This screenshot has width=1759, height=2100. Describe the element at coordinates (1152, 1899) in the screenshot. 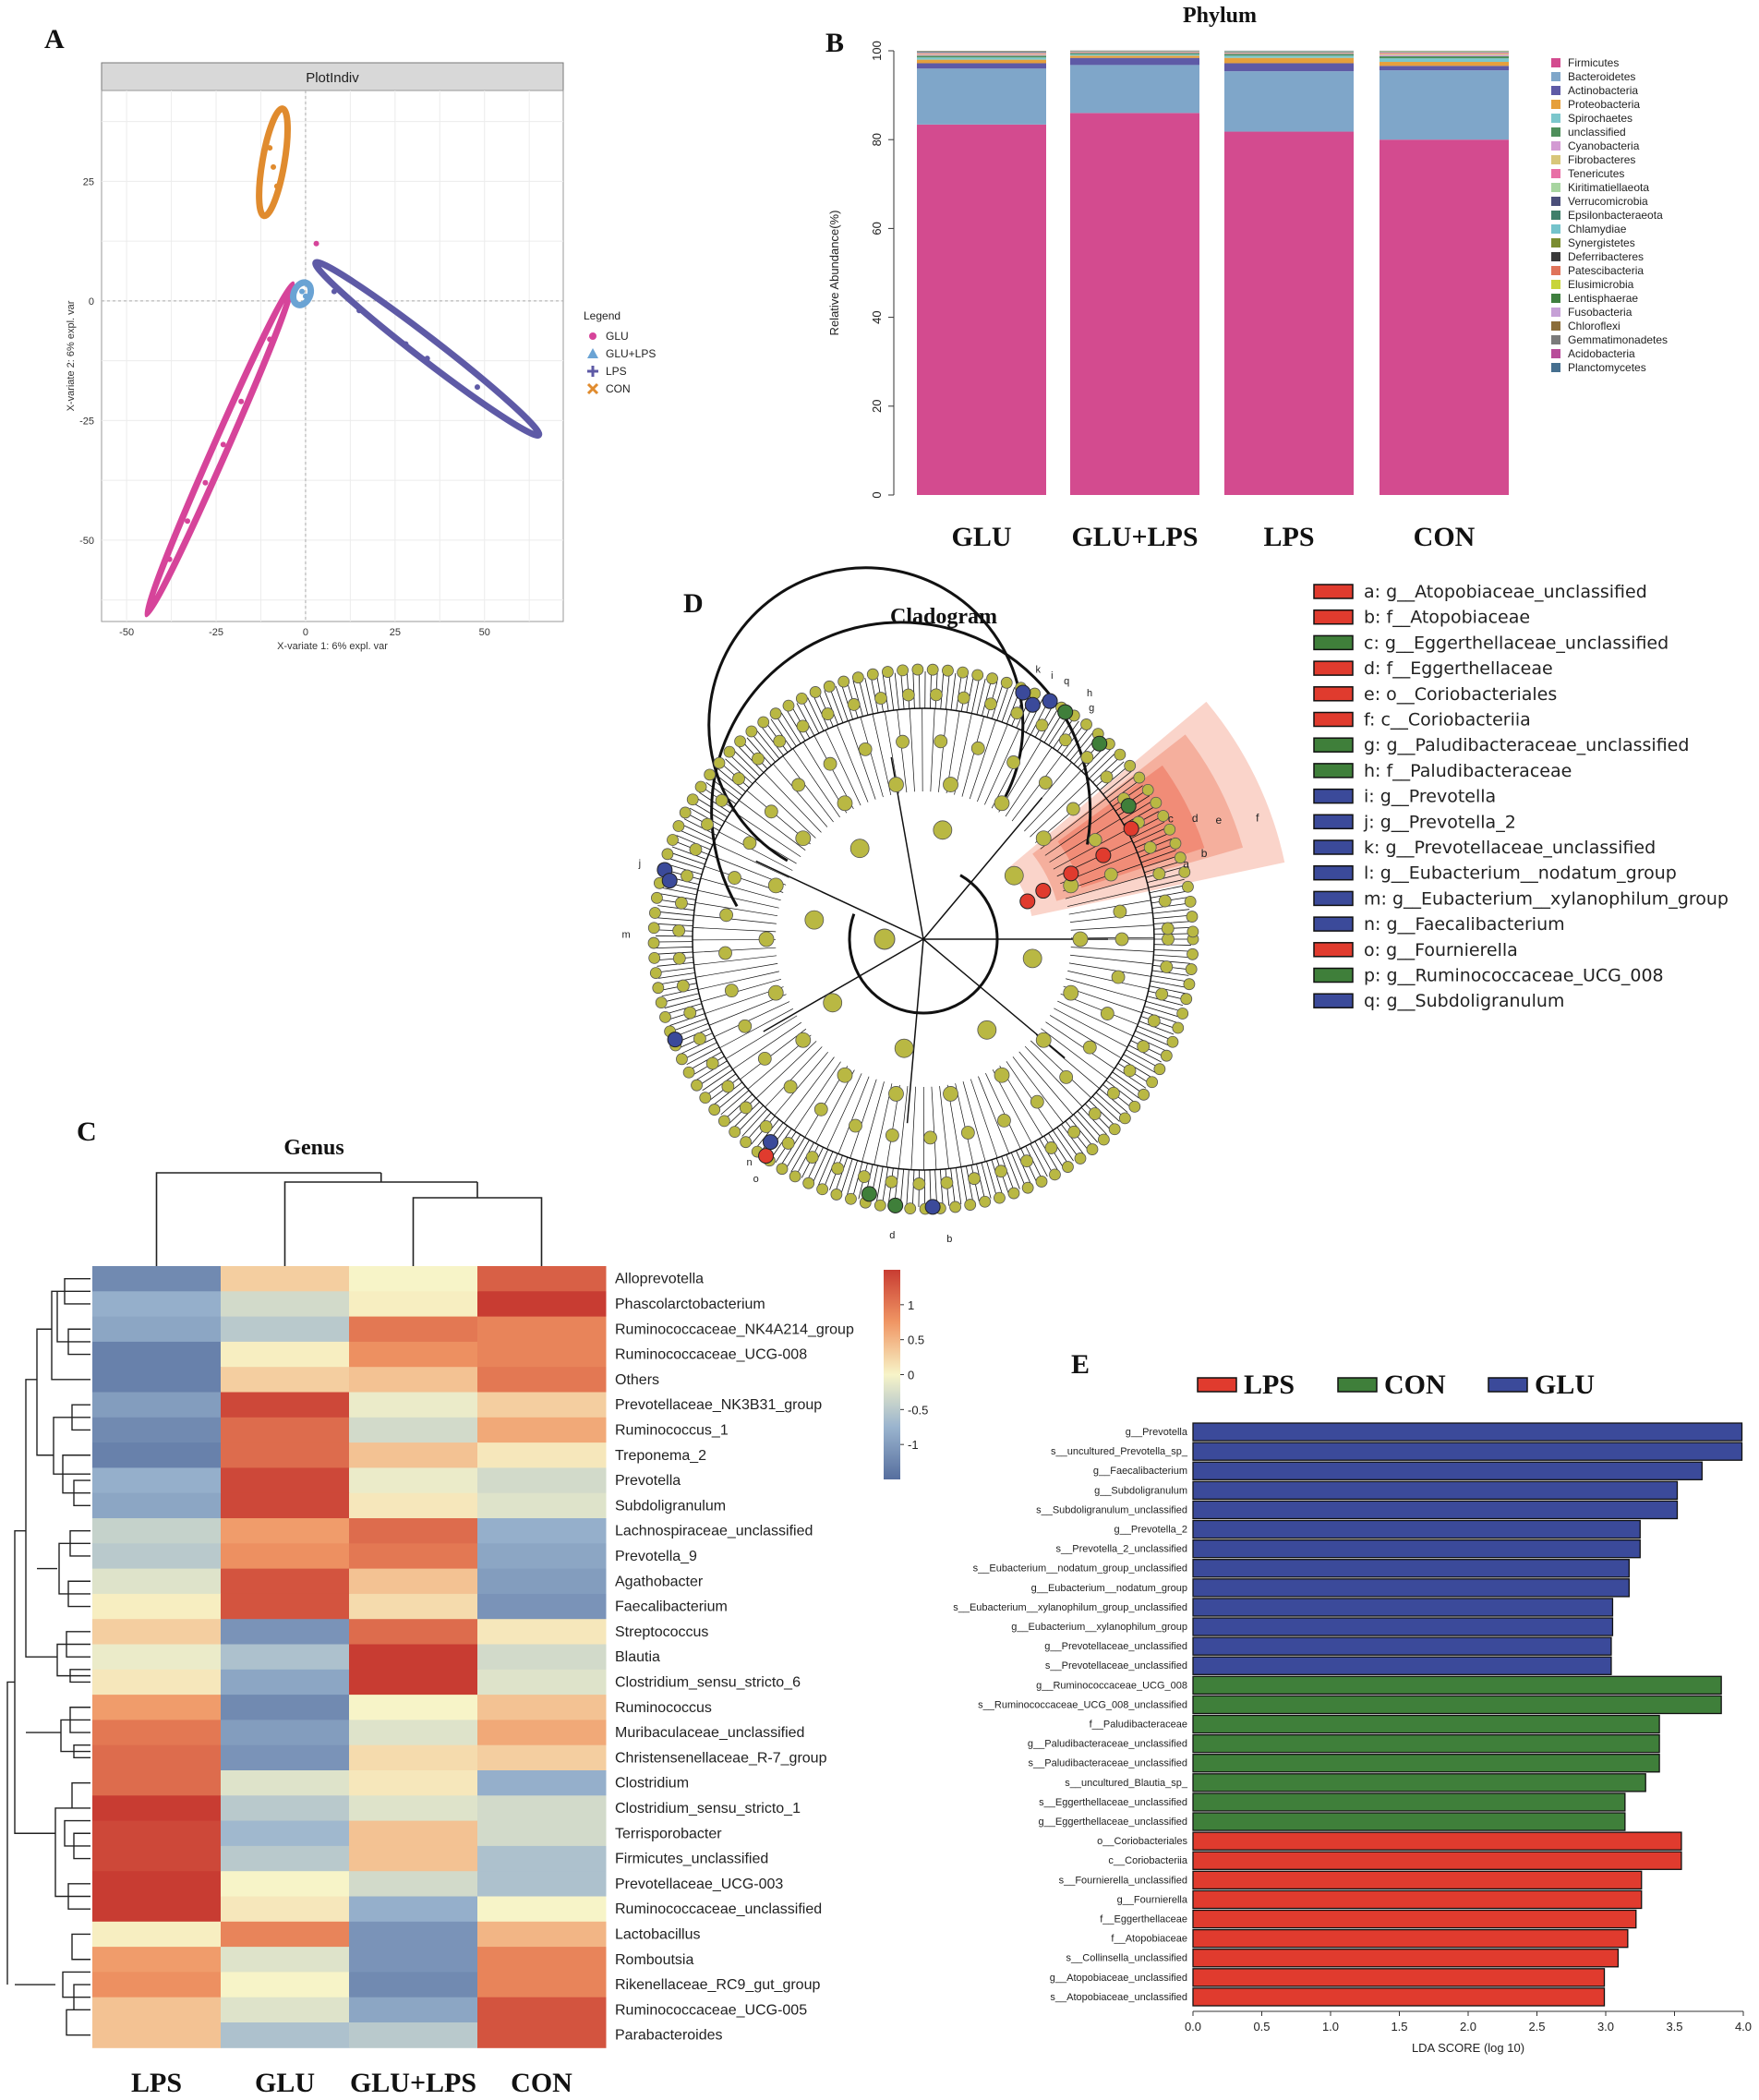

I see `bar-label: g__Fournierella` at that location.